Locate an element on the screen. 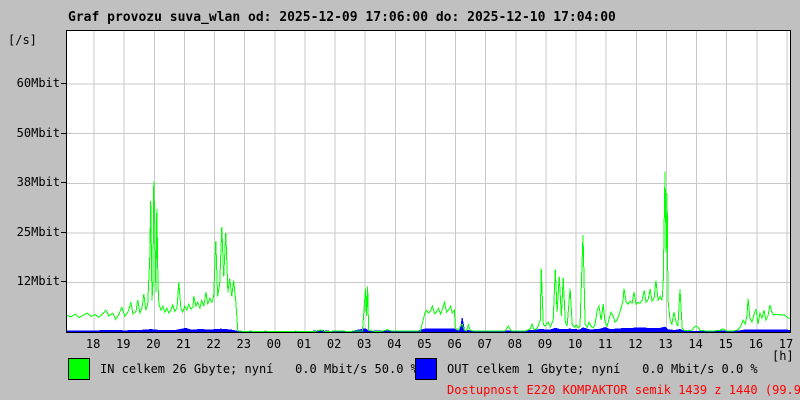 The width and height of the screenshot is (800, 400). x-tick-label: 20 is located at coordinates (153, 344).